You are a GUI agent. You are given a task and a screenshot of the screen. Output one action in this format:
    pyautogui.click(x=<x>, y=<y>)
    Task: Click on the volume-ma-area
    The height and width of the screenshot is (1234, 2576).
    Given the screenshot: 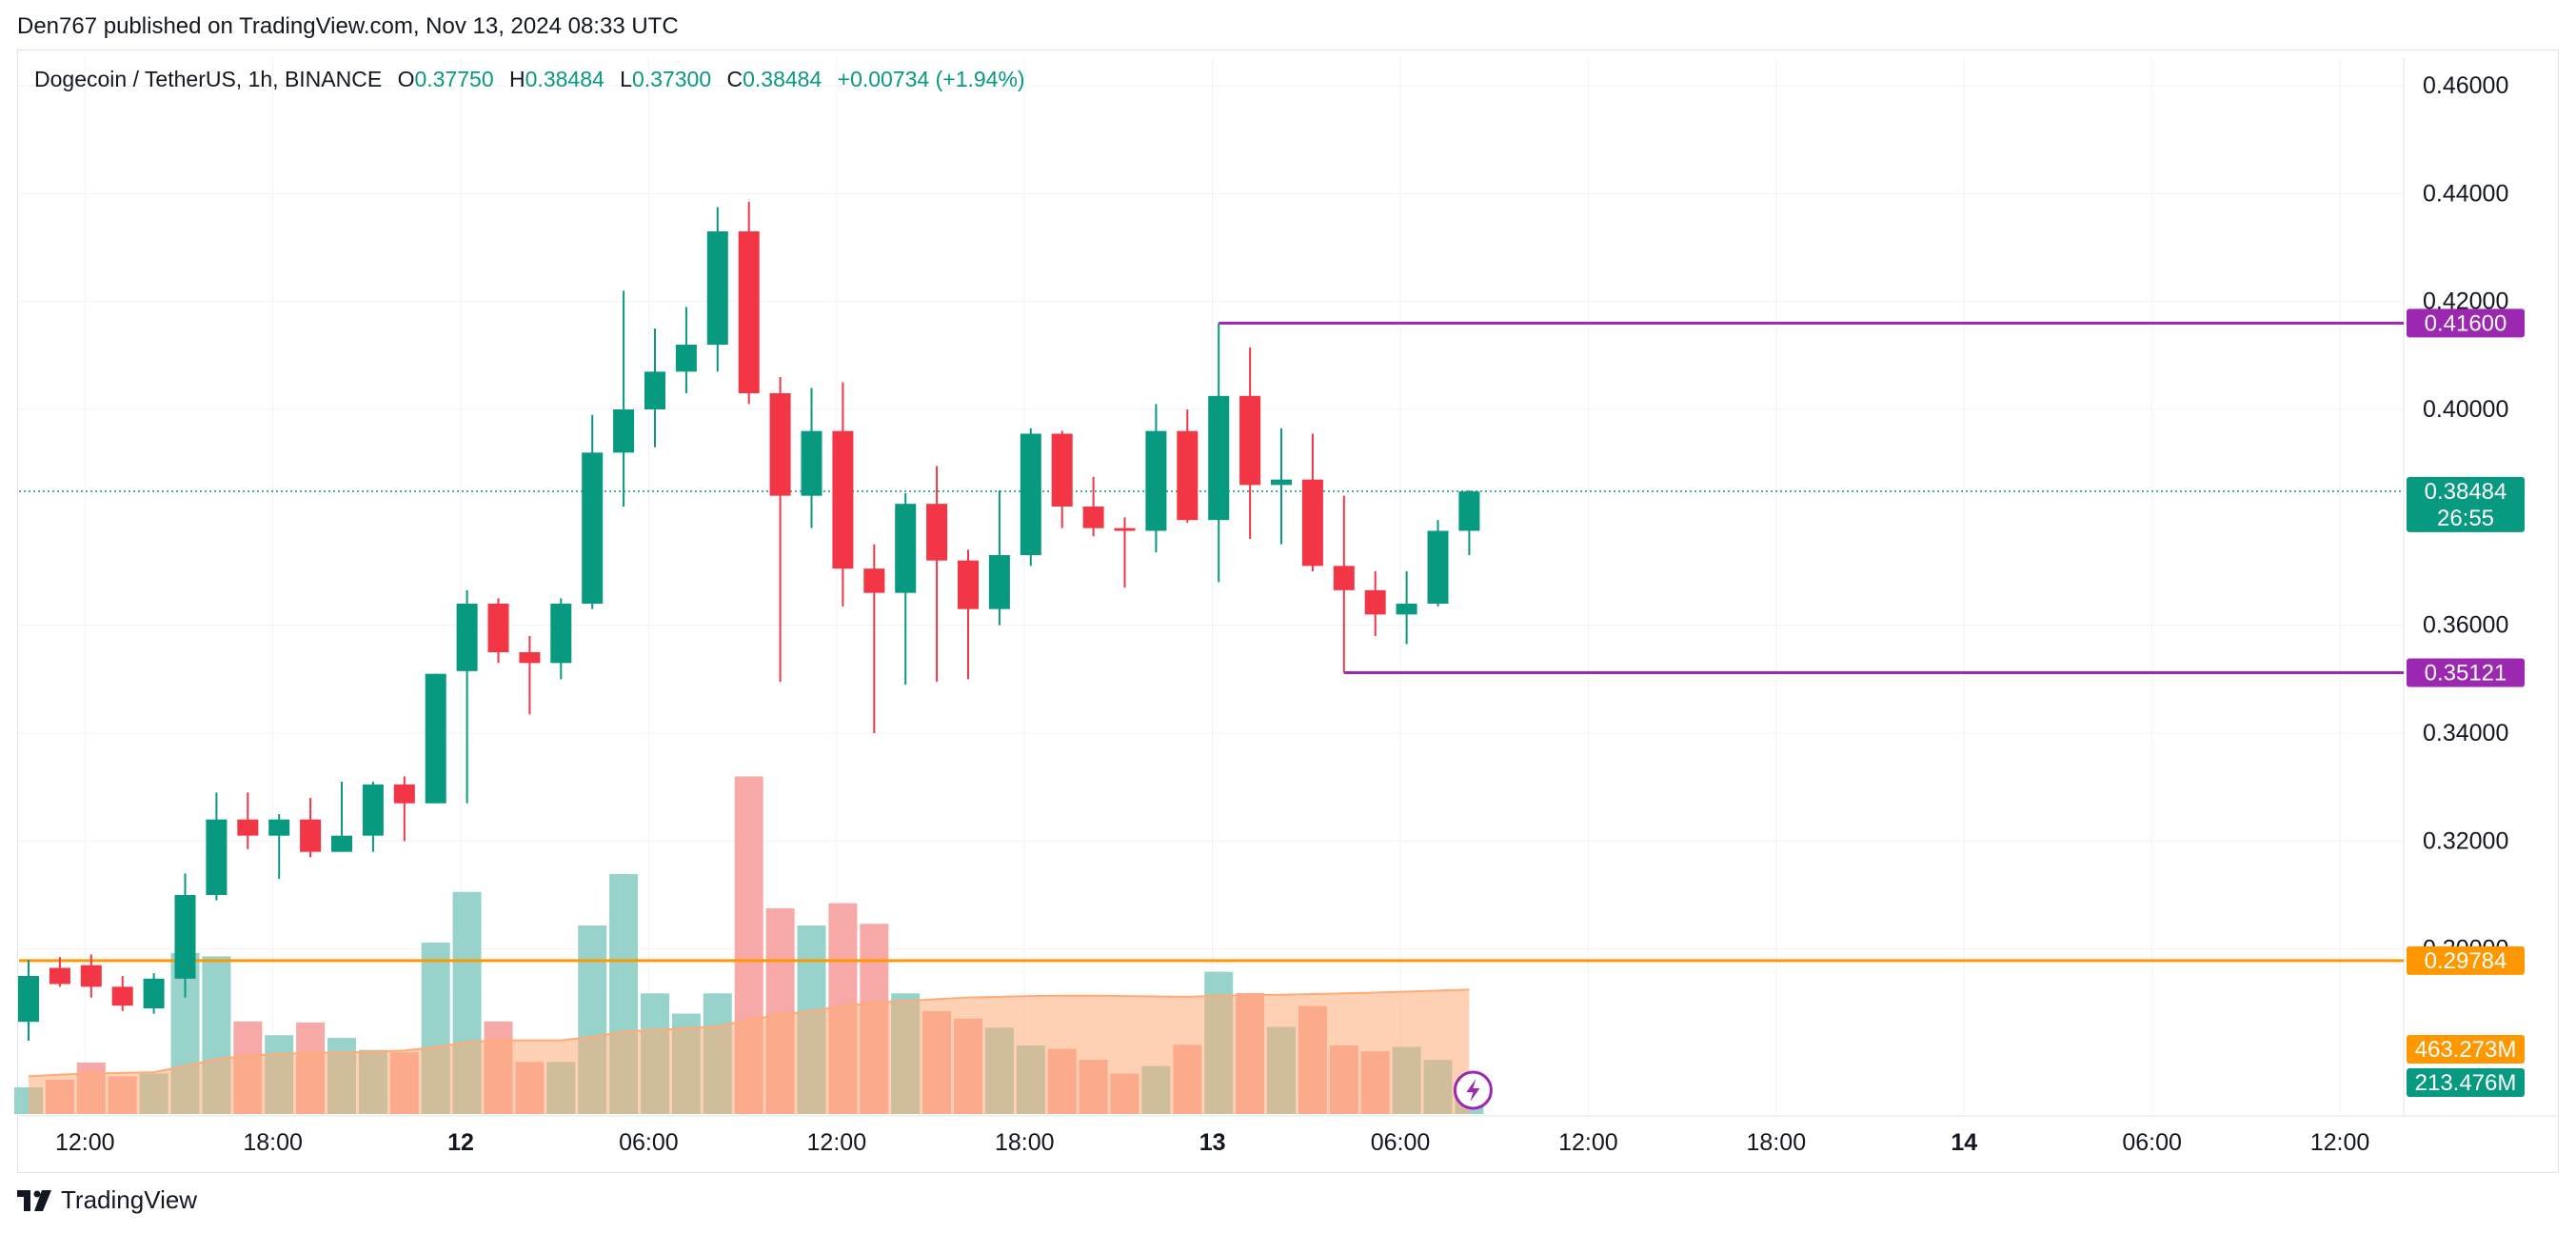 What is the action you would take?
    pyautogui.click(x=749, y=1051)
    